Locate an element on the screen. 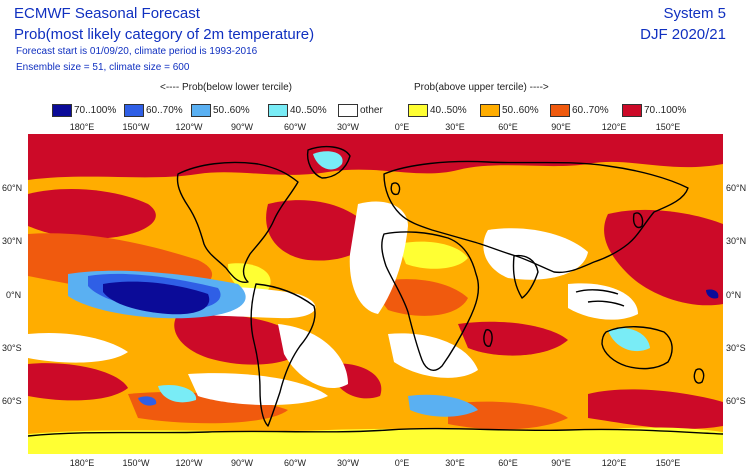  lon-label-bottom: 150°W is located at coordinates (136, 463).